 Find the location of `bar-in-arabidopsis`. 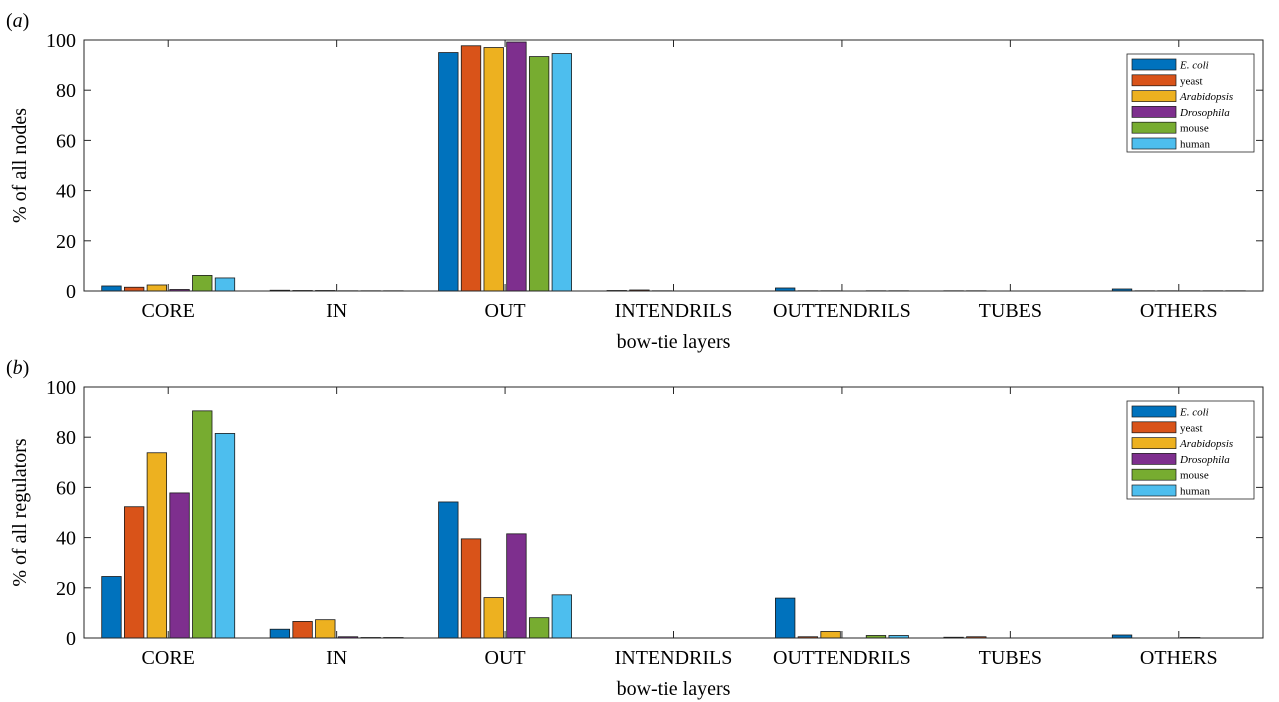

bar-in-arabidopsis is located at coordinates (325, 629).